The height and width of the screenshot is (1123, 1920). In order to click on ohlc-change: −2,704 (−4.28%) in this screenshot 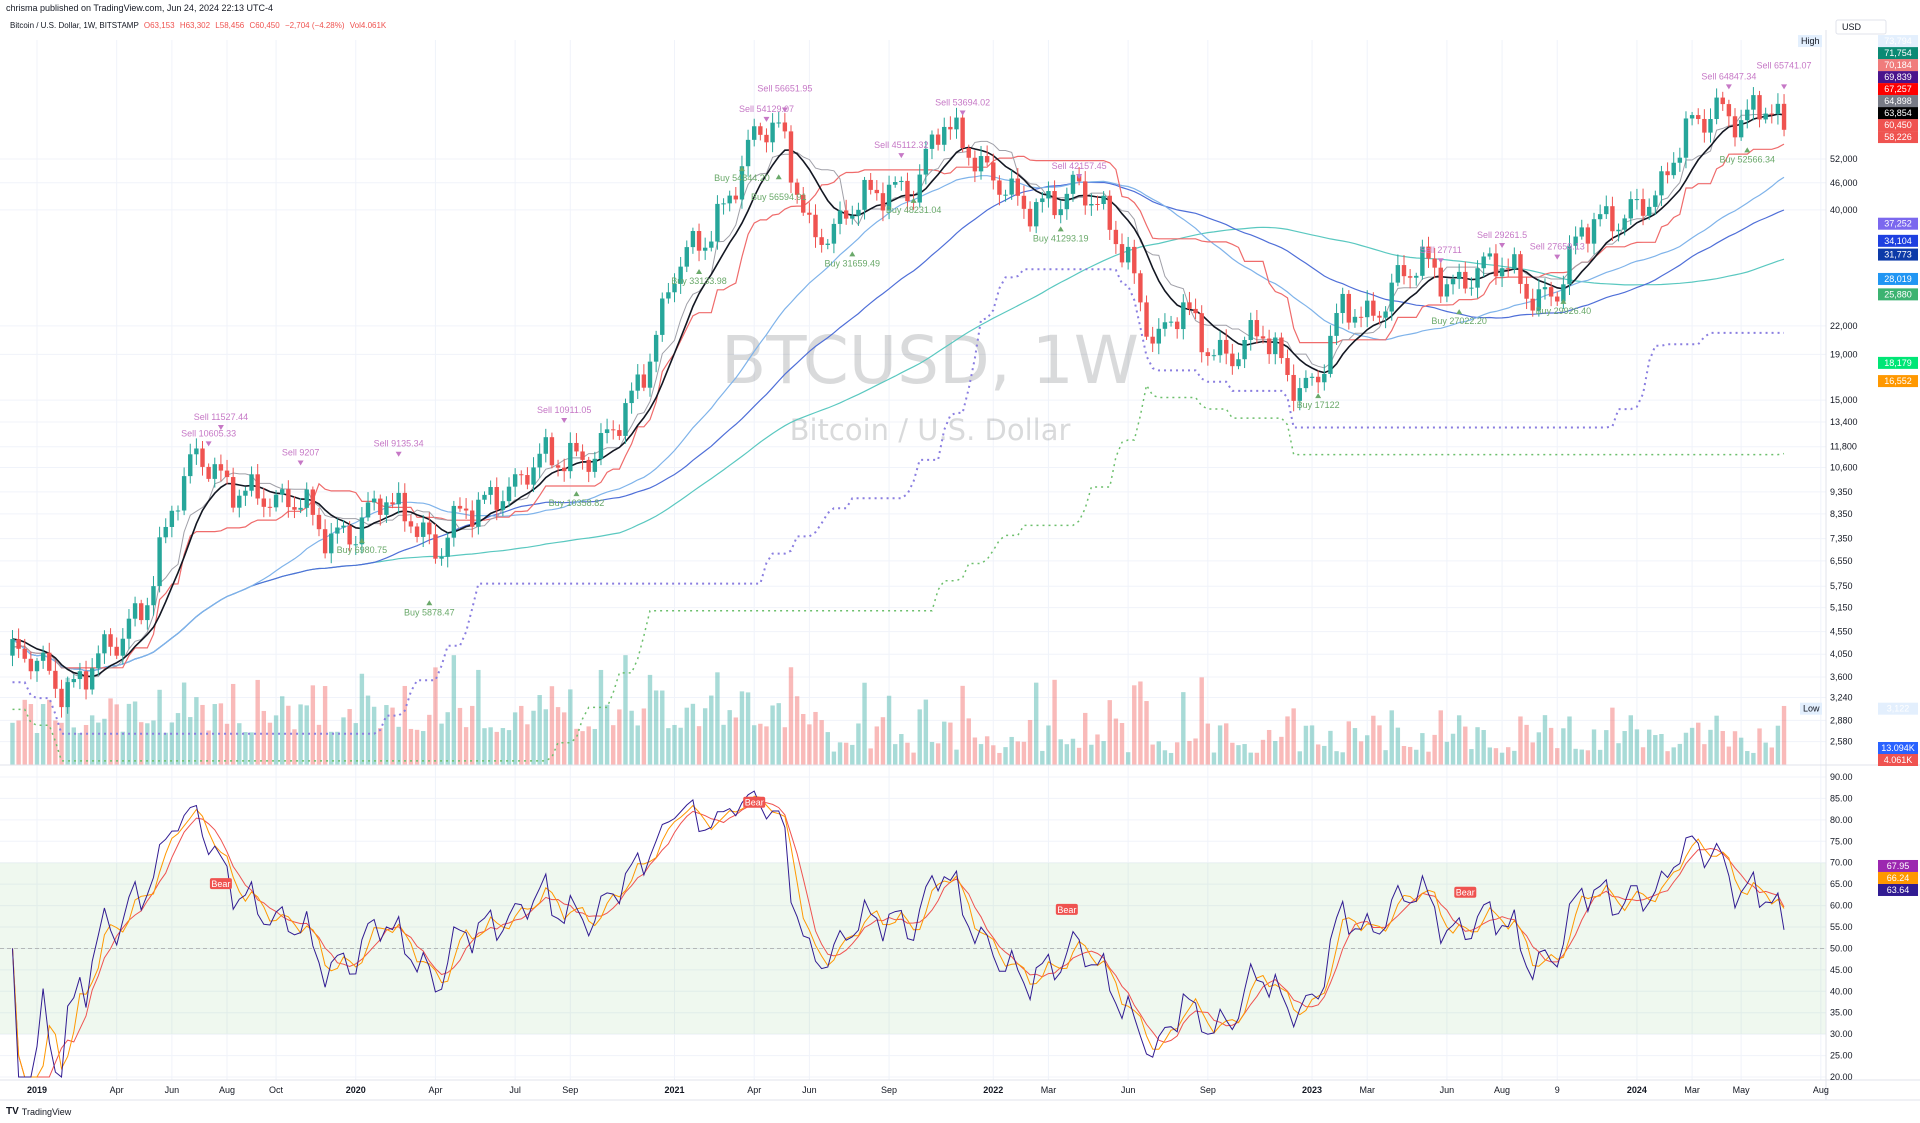, I will do `click(314, 25)`.